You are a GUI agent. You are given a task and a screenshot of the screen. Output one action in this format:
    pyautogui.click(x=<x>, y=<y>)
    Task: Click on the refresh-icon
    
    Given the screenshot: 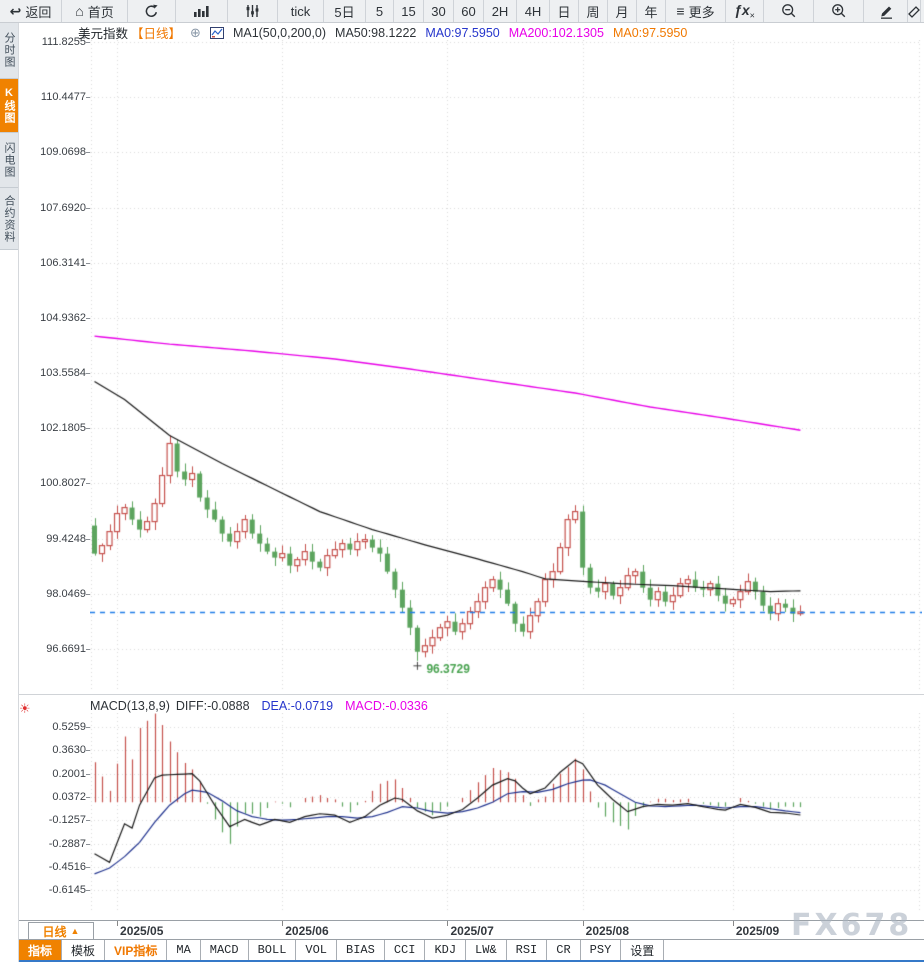 What is the action you would take?
    pyautogui.click(x=151, y=11)
    